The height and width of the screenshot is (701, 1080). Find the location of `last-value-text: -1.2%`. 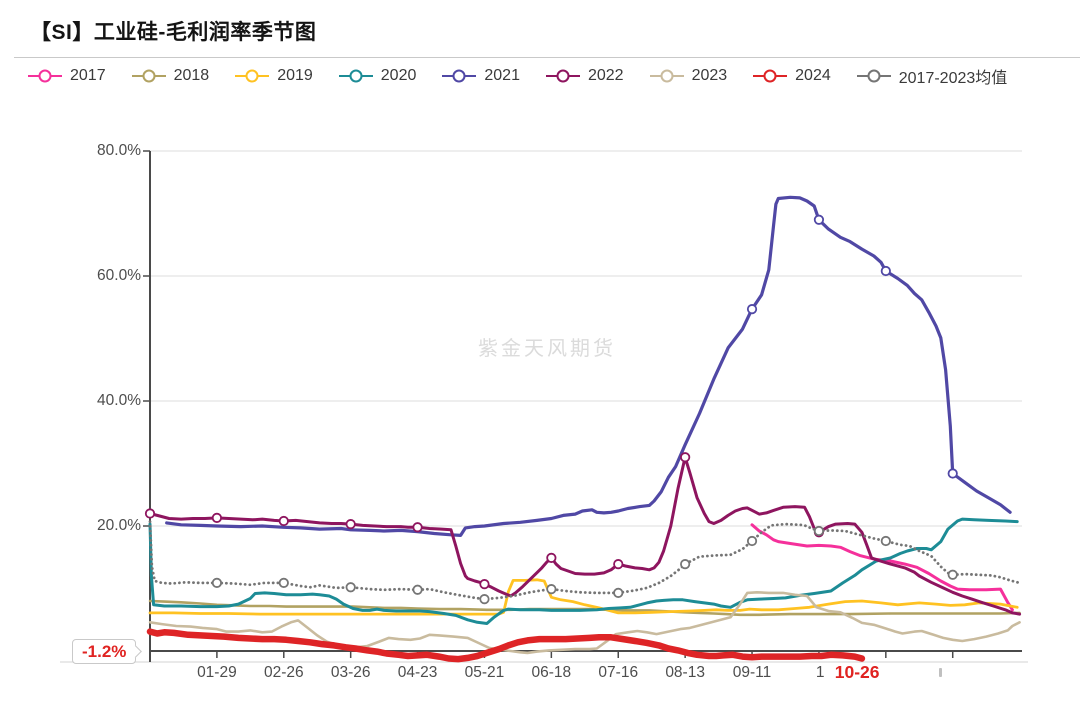

last-value-text: -1.2% is located at coordinates (104, 651).